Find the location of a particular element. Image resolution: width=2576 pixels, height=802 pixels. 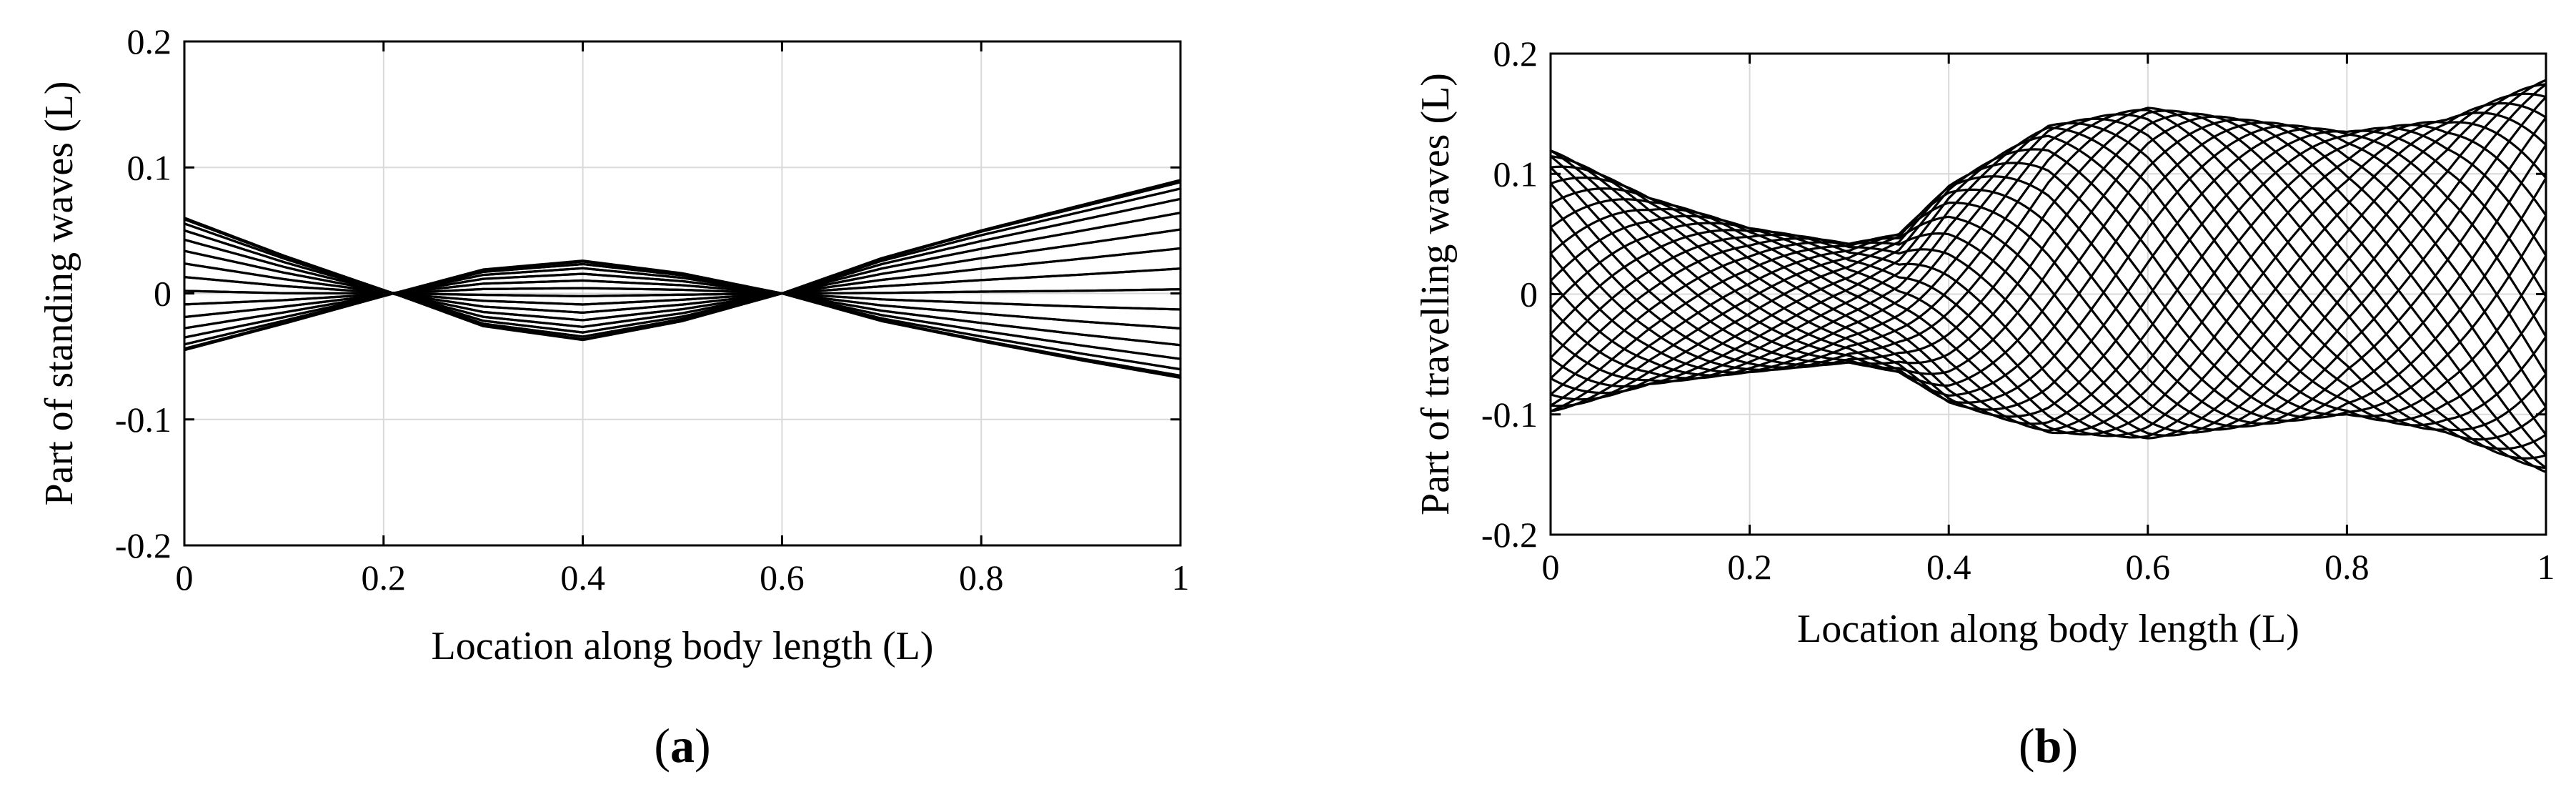

series-group is located at coordinates (682, 279).